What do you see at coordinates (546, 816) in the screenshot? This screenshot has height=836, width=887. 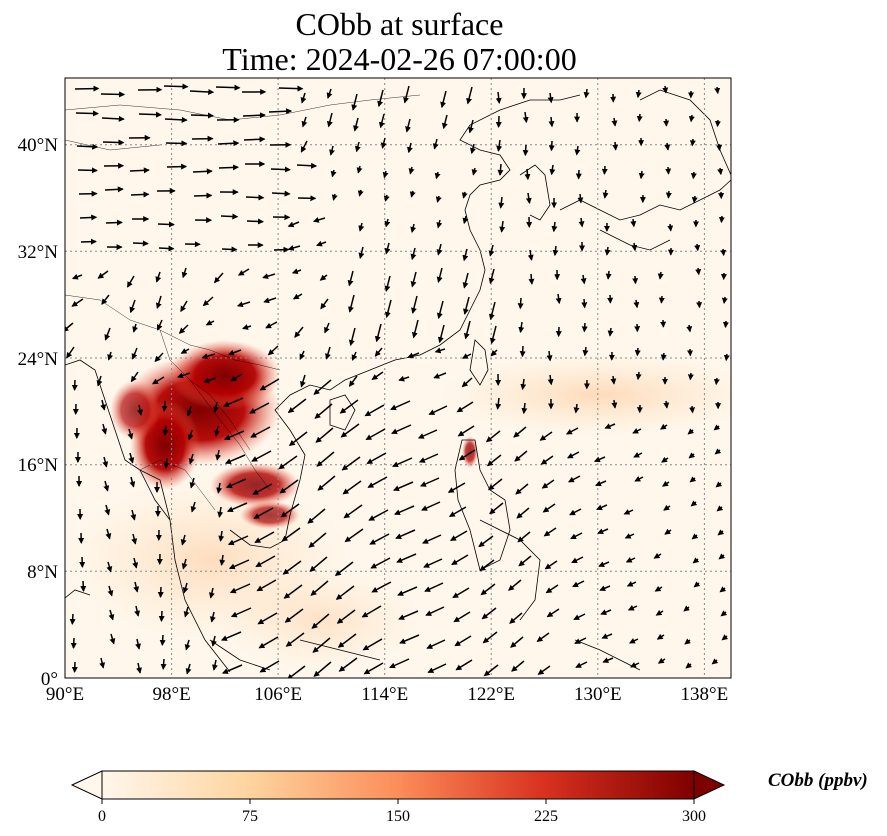 I see `colorbar-tick-label: 225` at bounding box center [546, 816].